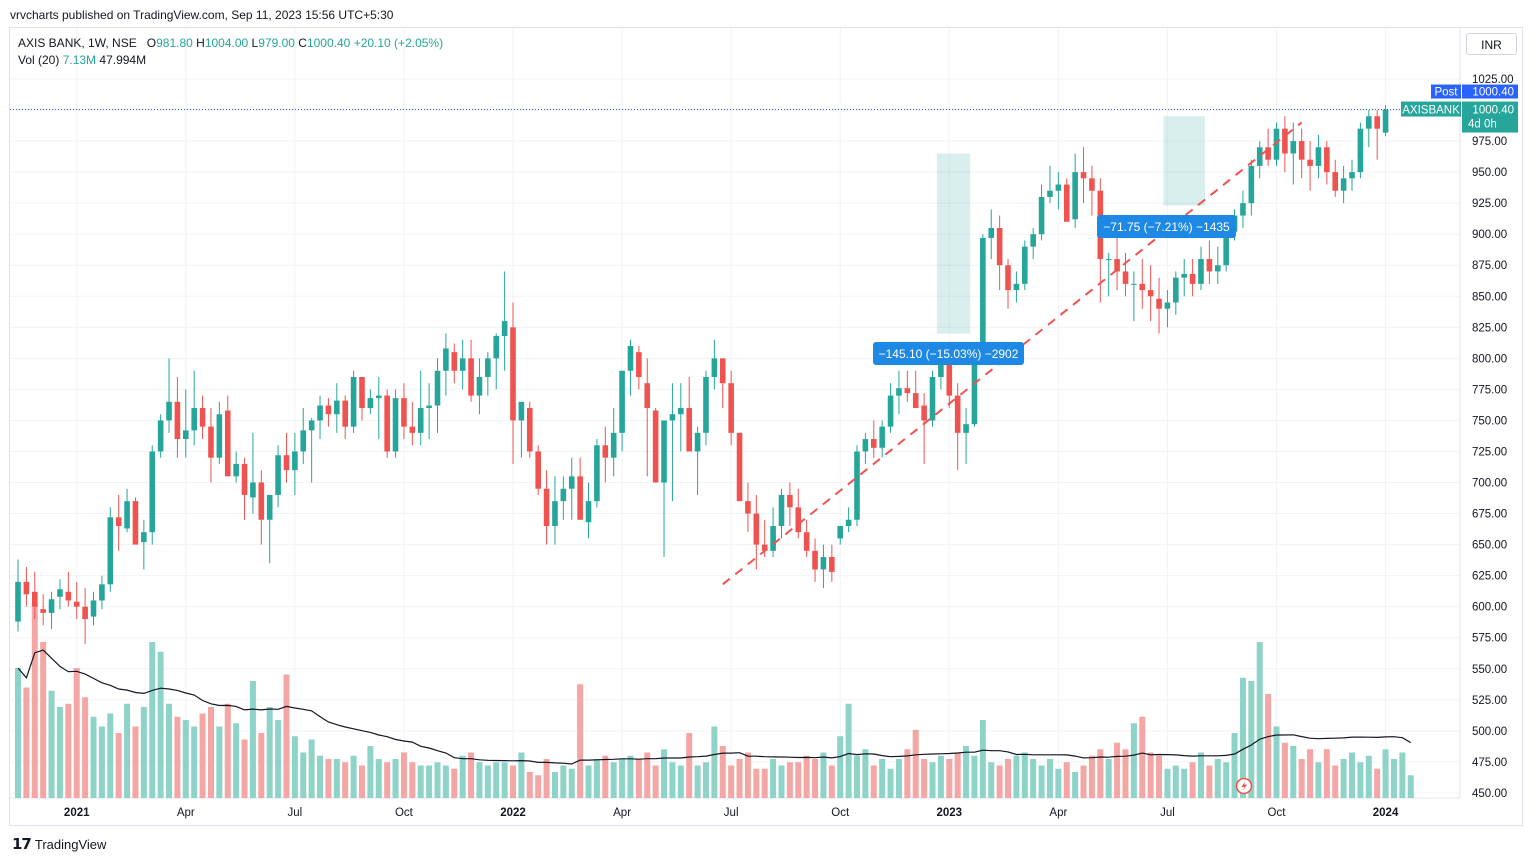 The image size is (1533, 861). I want to click on tradingview-logo-icon: 𝟭𝟳, so click(22, 844).